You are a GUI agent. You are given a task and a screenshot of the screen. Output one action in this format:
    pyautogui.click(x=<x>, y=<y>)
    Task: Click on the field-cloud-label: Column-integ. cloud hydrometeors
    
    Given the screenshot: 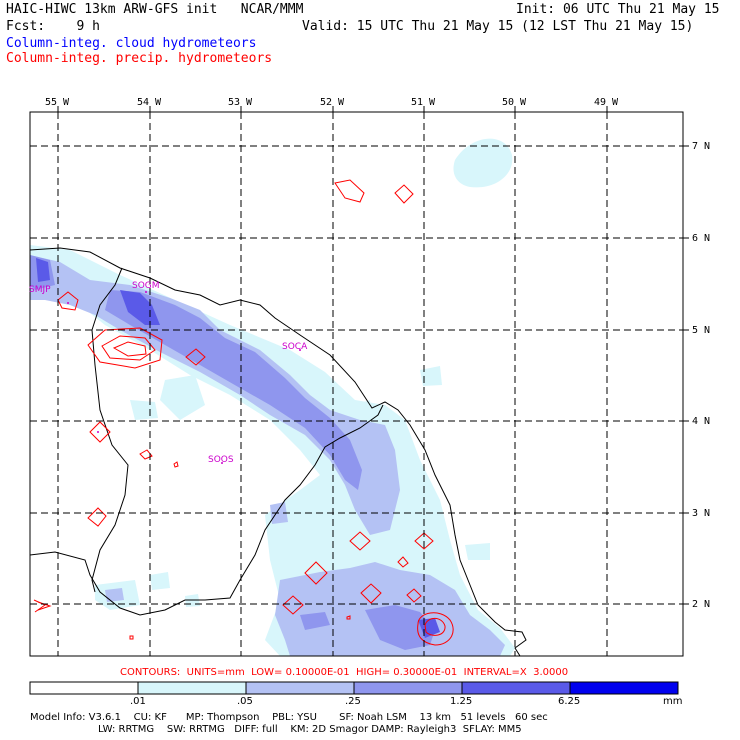 What is the action you would take?
    pyautogui.click(x=131, y=43)
    